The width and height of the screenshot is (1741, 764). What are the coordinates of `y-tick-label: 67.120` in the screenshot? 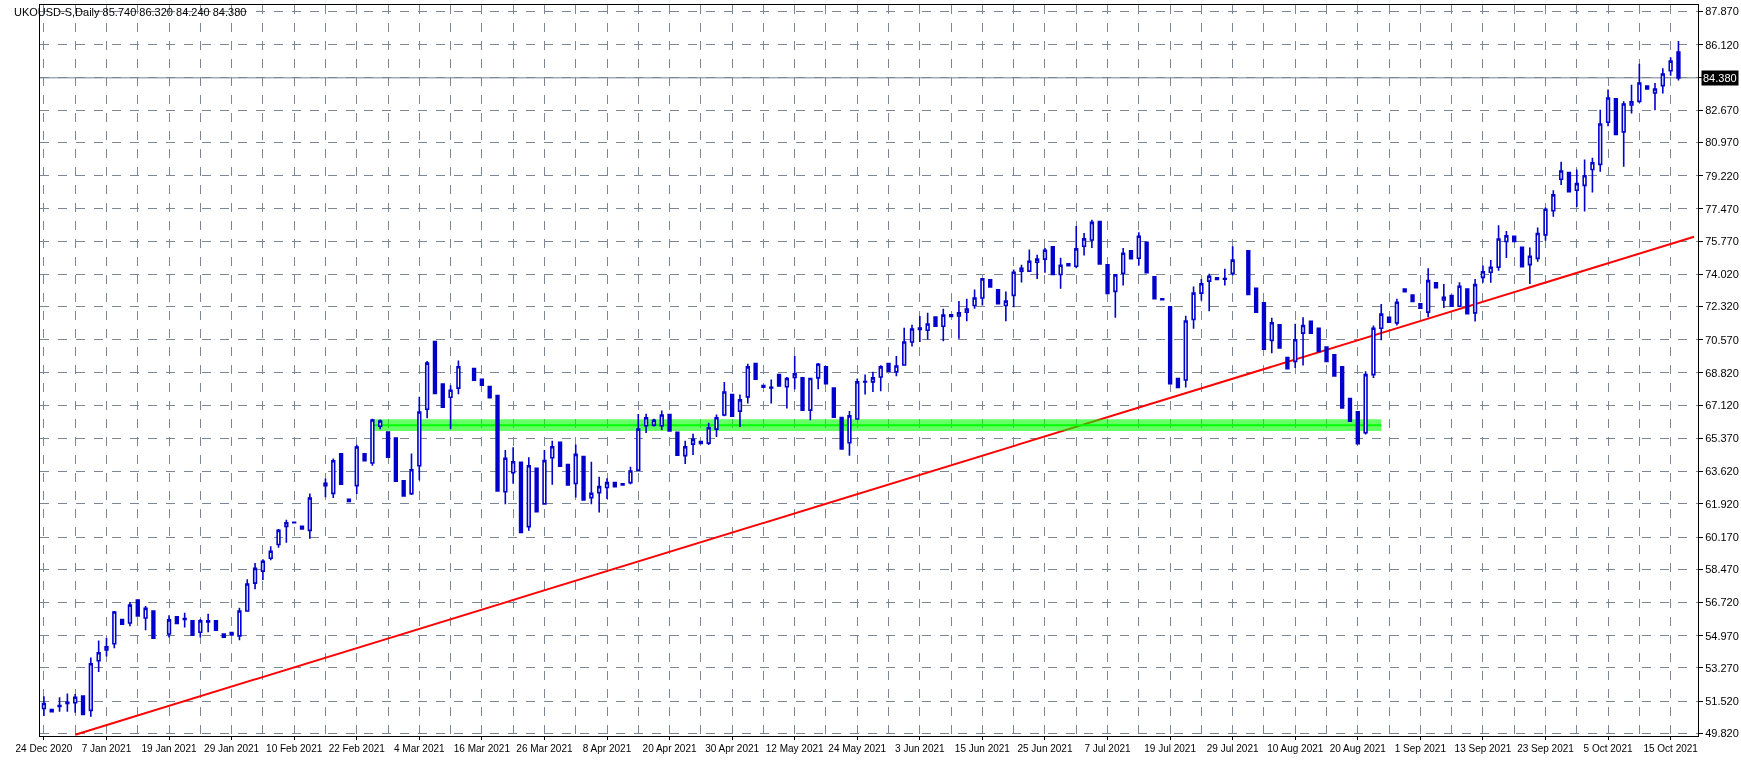 It's located at (1722, 405).